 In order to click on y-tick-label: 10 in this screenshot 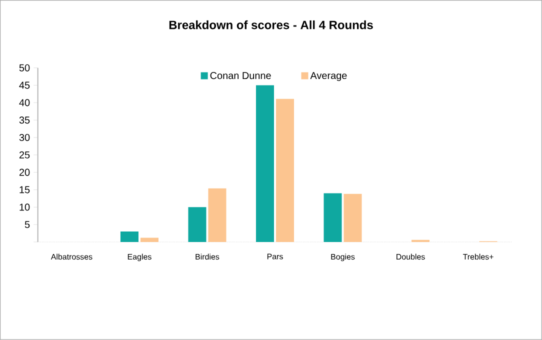, I will do `click(25, 207)`.